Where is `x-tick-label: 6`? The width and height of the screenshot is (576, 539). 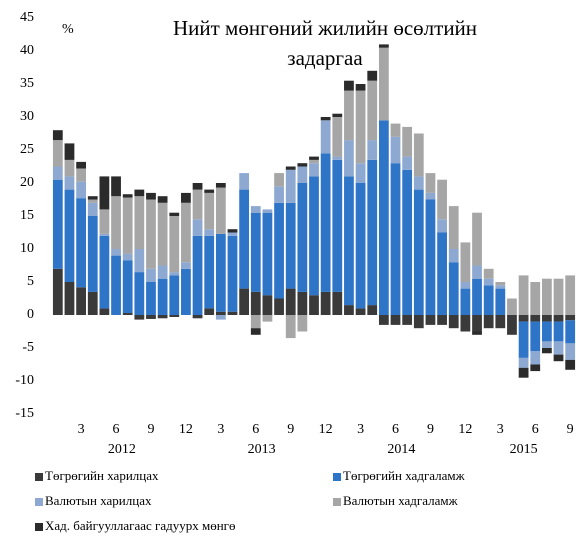 x-tick-label: 6 is located at coordinates (255, 429).